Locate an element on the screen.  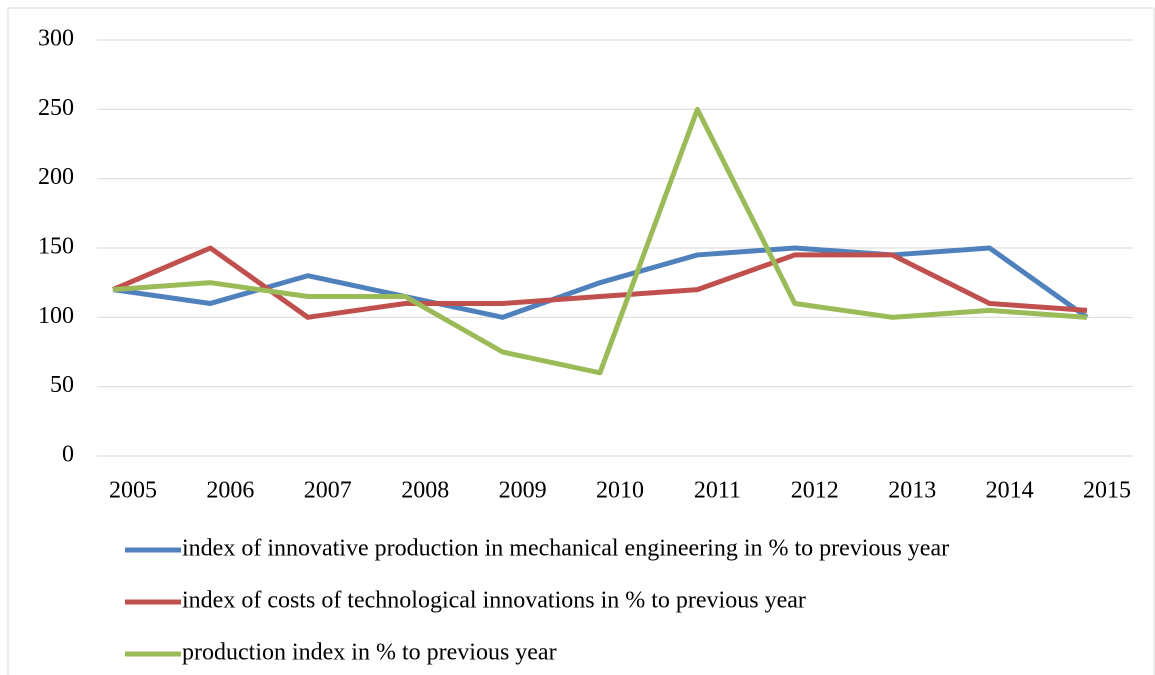
y-tick-label: 150 is located at coordinates (56, 247).